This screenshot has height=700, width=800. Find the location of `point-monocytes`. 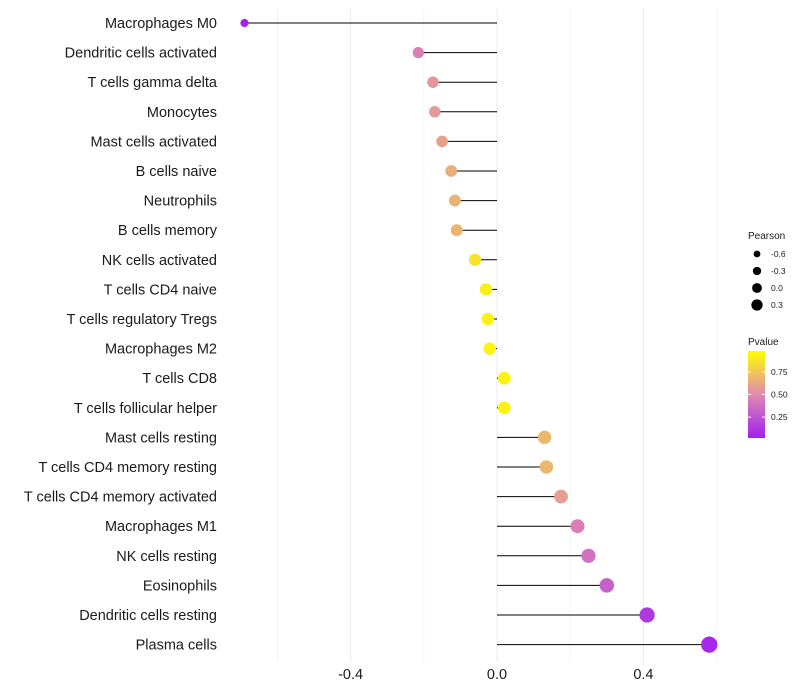

point-monocytes is located at coordinates (435, 112).